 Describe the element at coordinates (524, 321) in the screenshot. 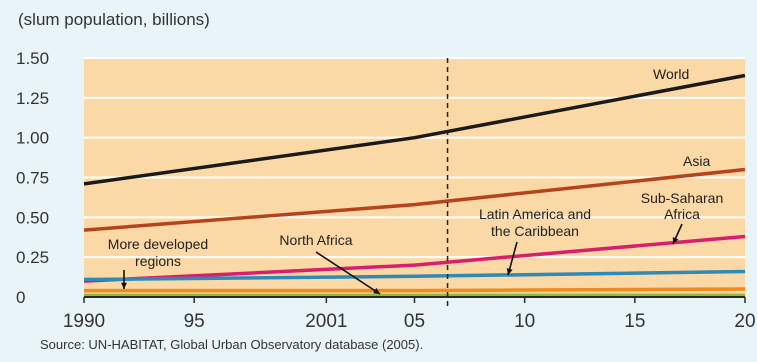

I see `x-tick-label: 10` at that location.